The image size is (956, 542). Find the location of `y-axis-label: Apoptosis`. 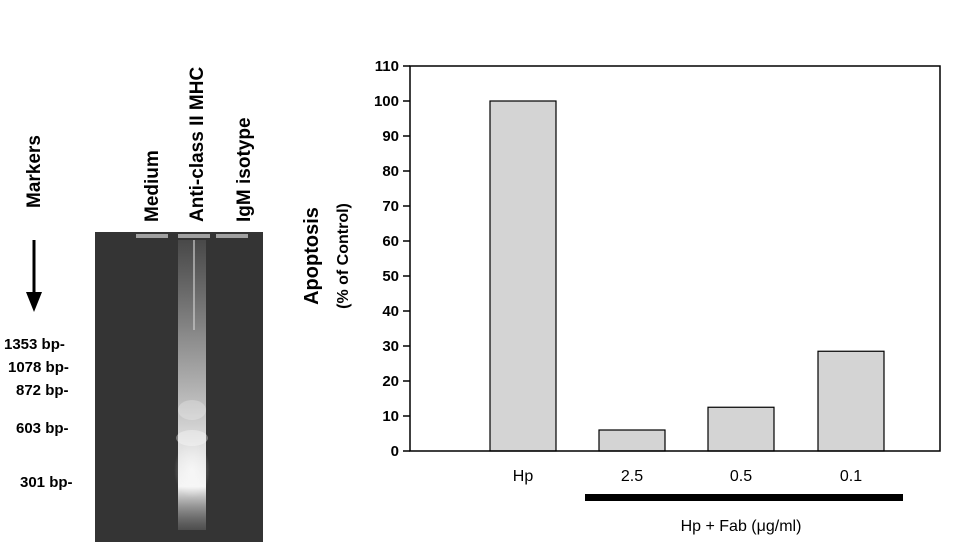

y-axis-label: Apoptosis is located at coordinates (312, 256).